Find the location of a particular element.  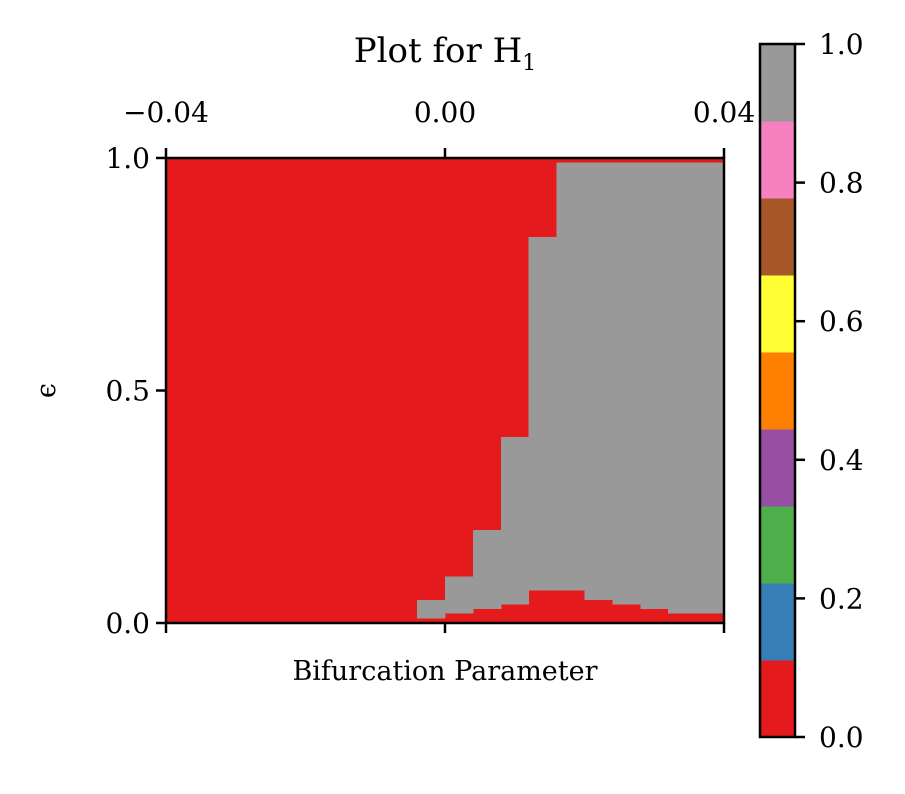

y-axis-label: ϵ is located at coordinates (46, 390).